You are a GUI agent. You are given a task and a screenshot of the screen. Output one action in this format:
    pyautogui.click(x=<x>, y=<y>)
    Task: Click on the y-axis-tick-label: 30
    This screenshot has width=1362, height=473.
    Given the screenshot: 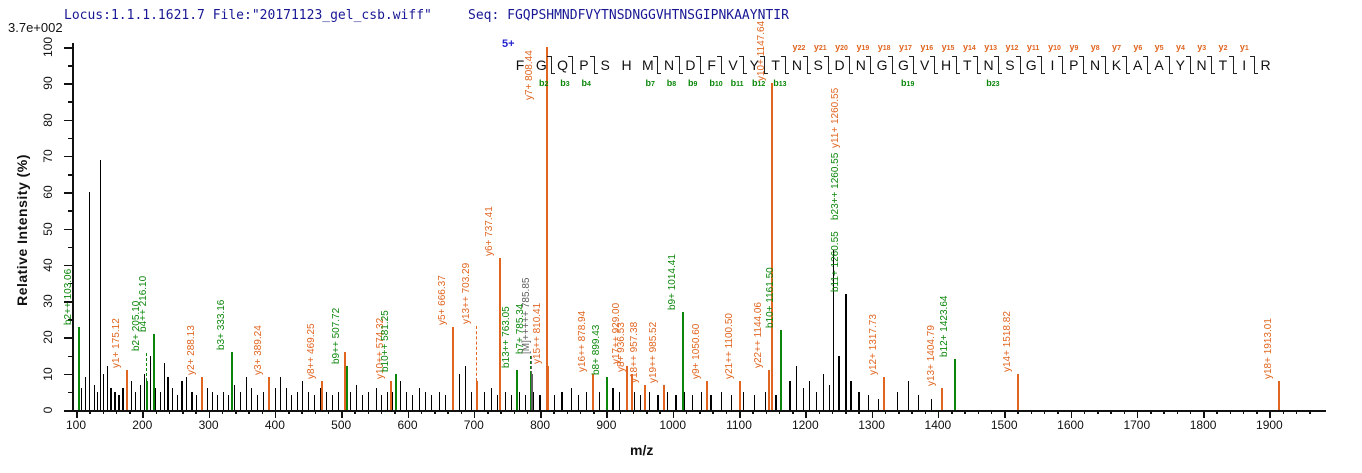 What is the action you would take?
    pyautogui.click(x=48, y=301)
    